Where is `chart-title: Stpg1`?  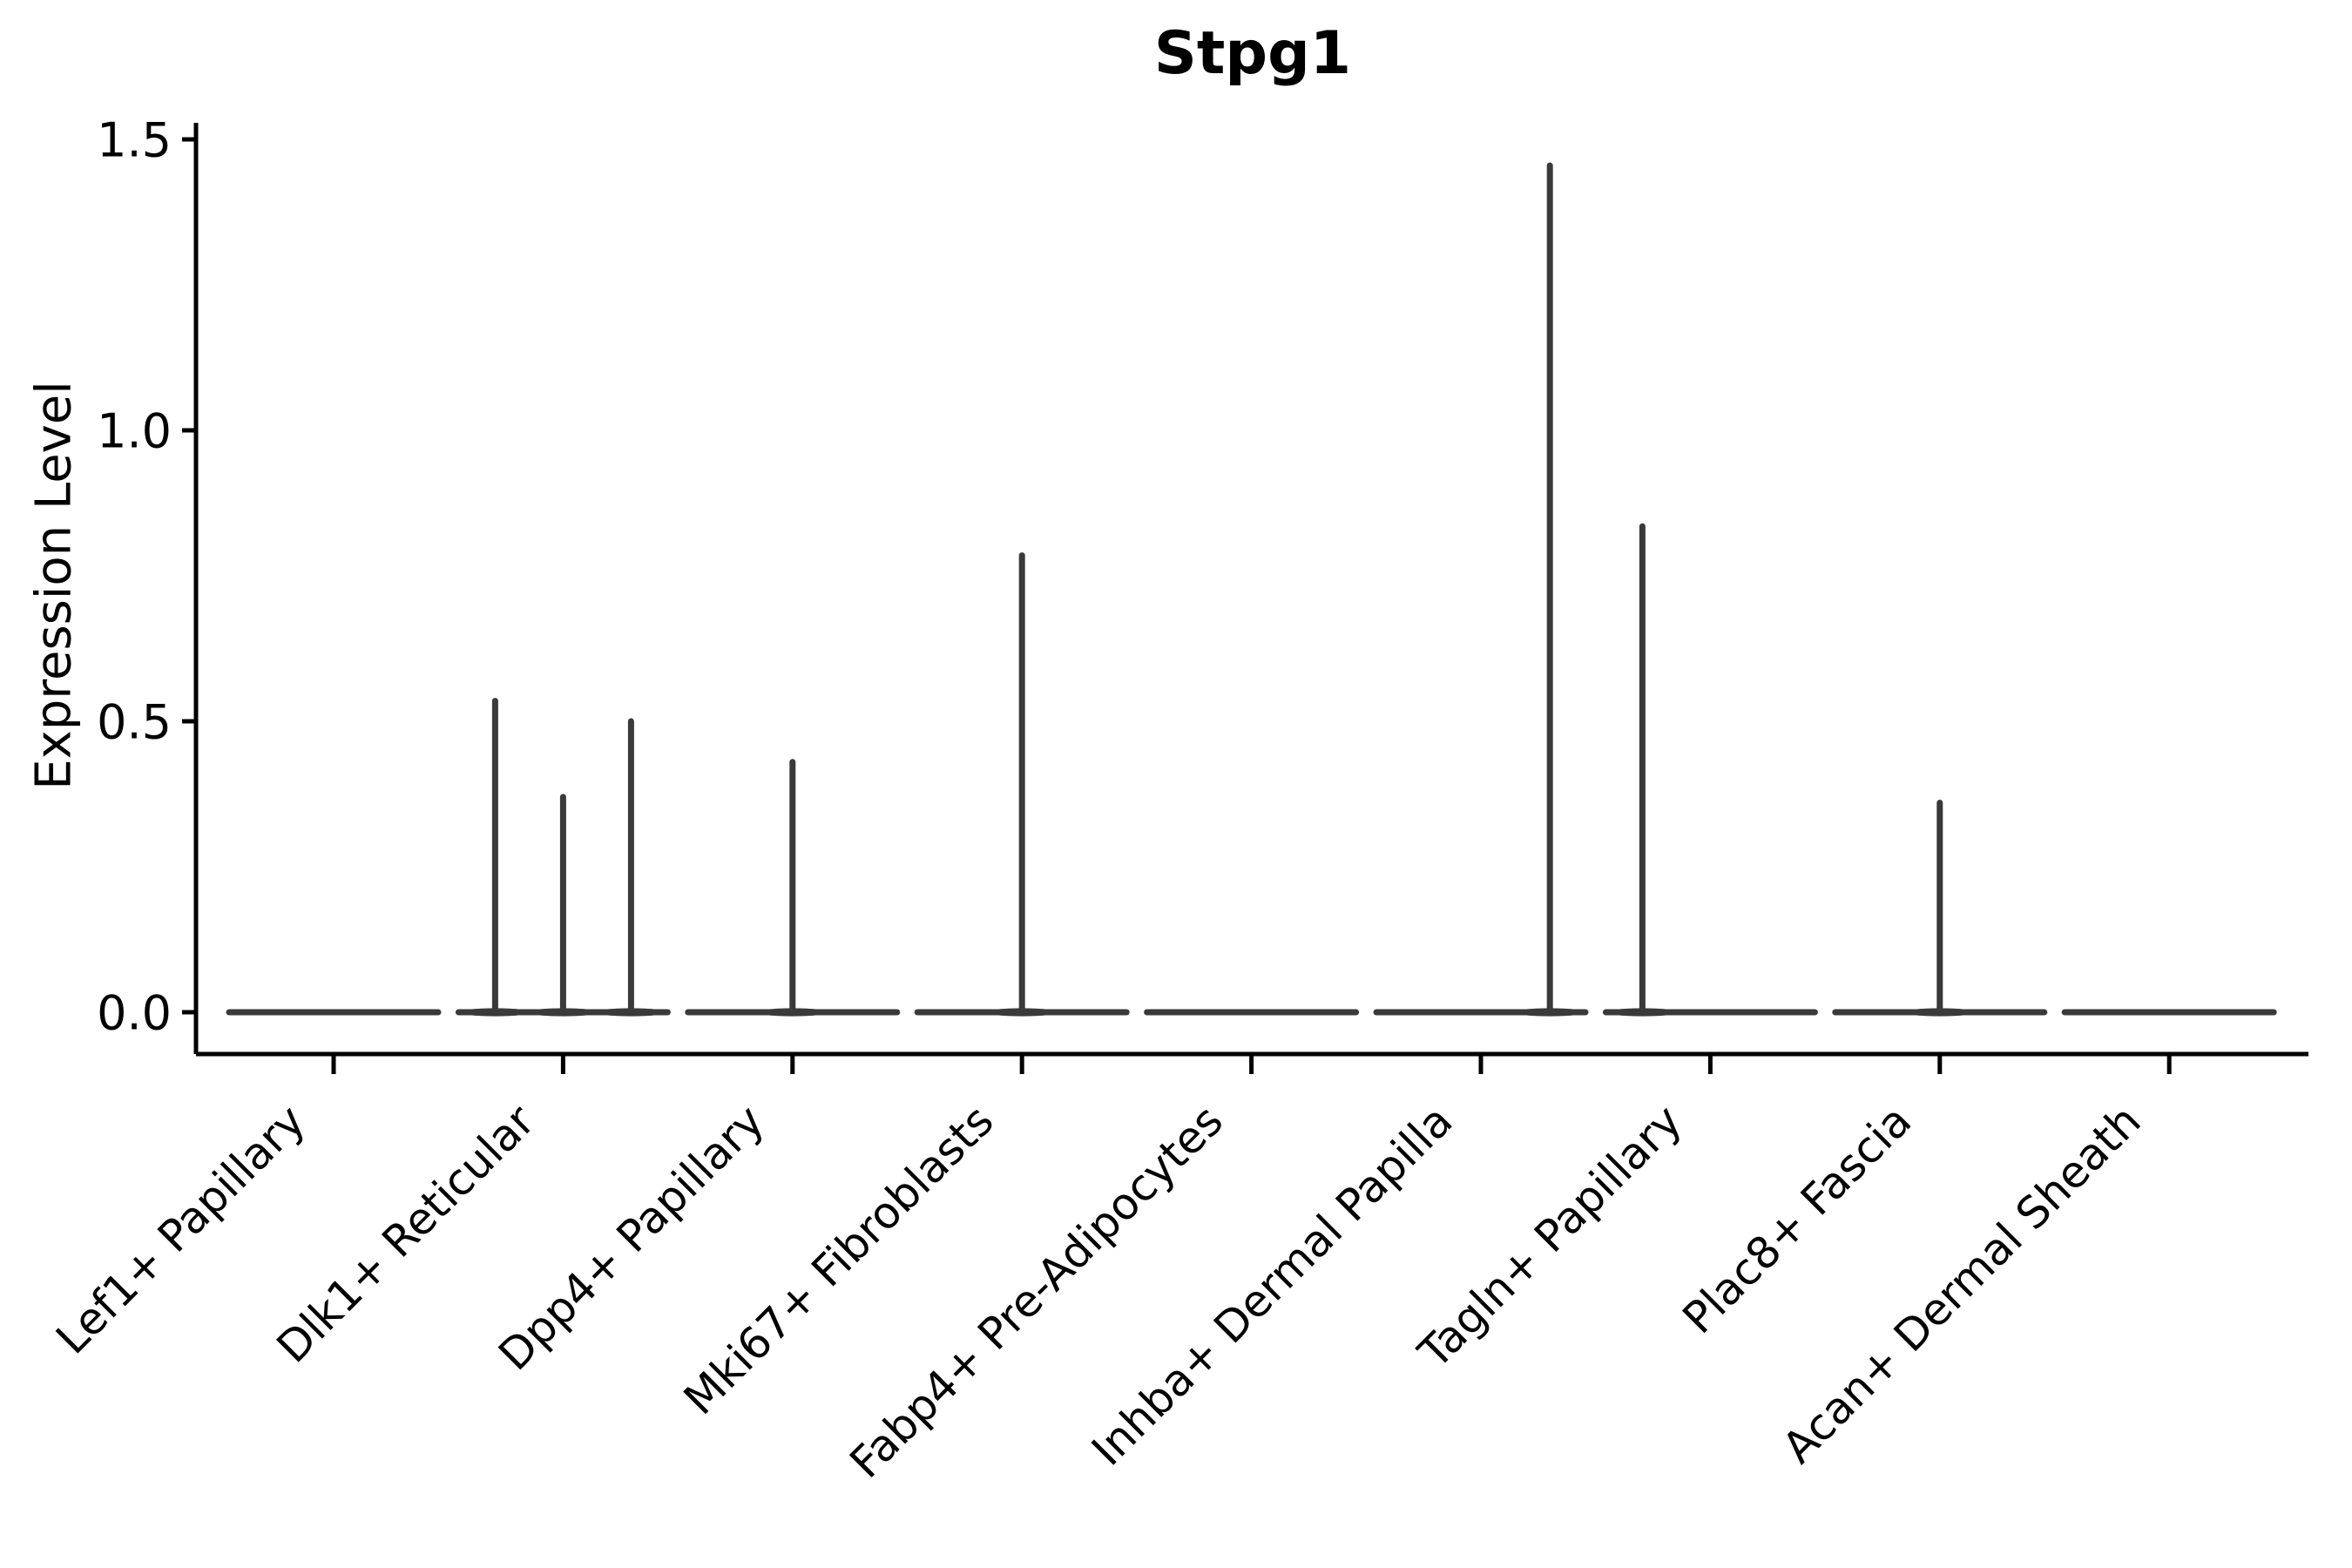 chart-title: Stpg1 is located at coordinates (1252, 53).